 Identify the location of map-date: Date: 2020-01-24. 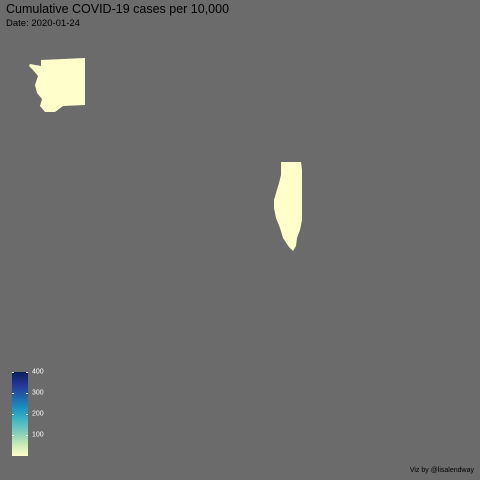
(43, 23).